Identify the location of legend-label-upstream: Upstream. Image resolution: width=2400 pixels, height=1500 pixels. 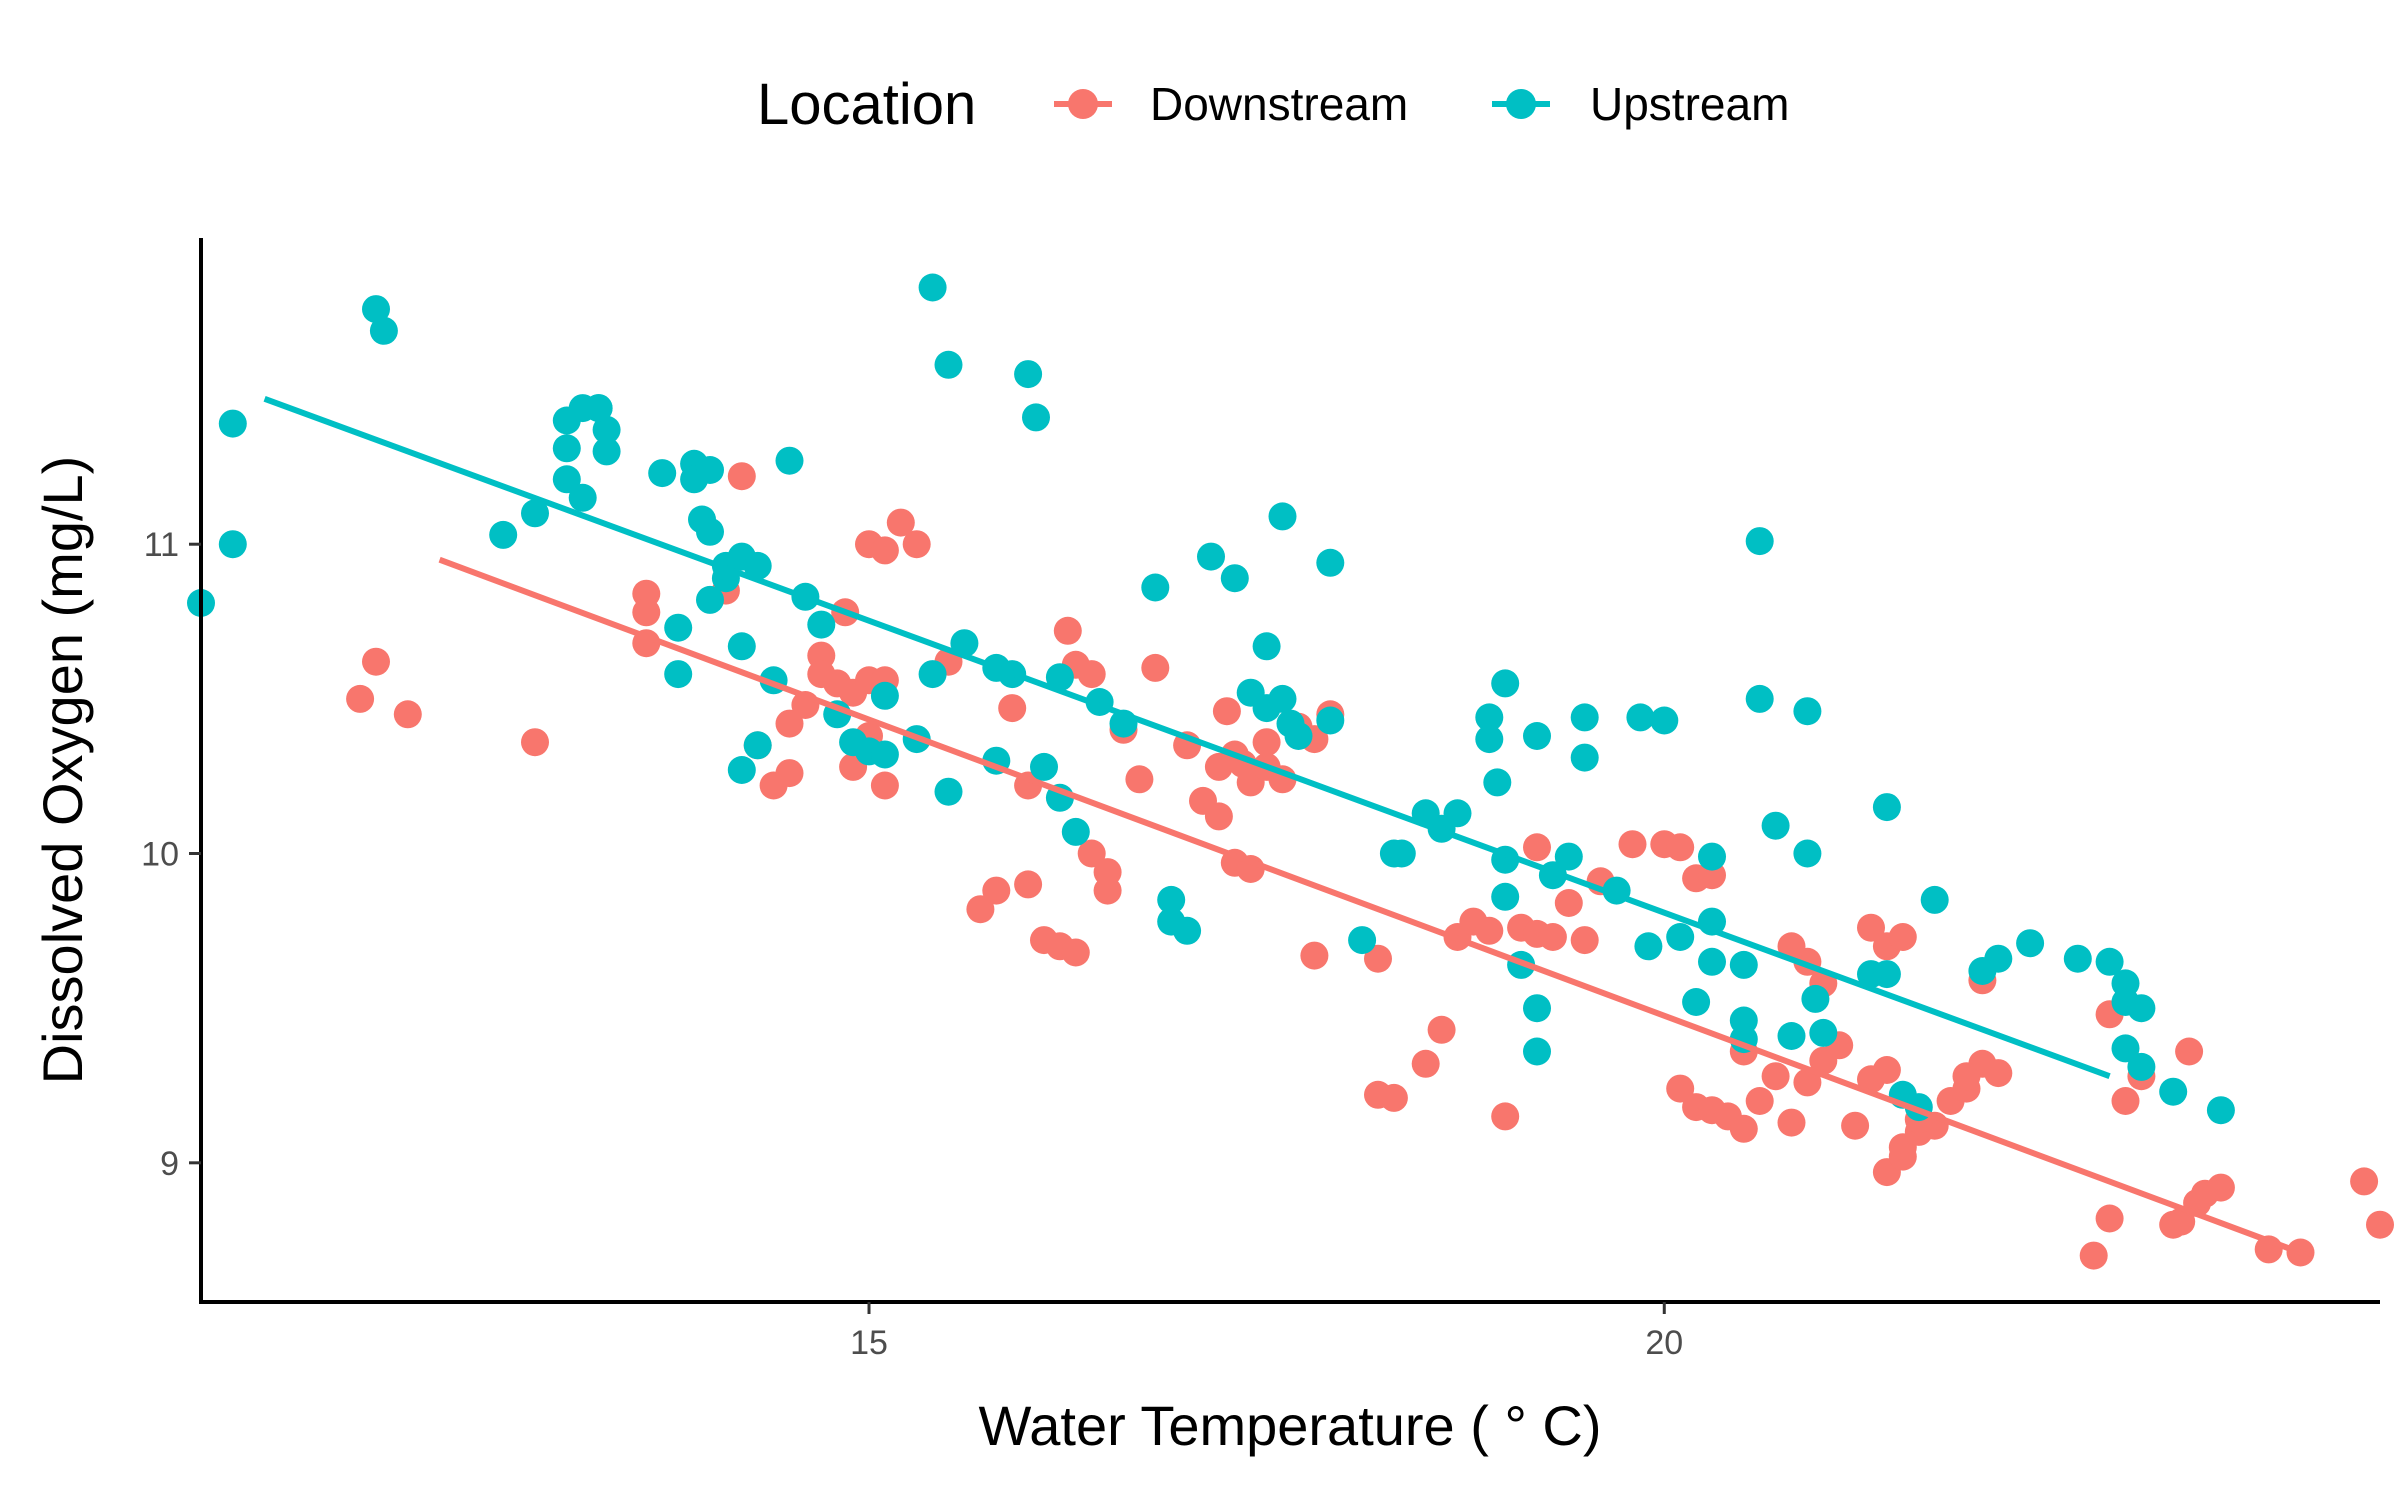
(1689, 104).